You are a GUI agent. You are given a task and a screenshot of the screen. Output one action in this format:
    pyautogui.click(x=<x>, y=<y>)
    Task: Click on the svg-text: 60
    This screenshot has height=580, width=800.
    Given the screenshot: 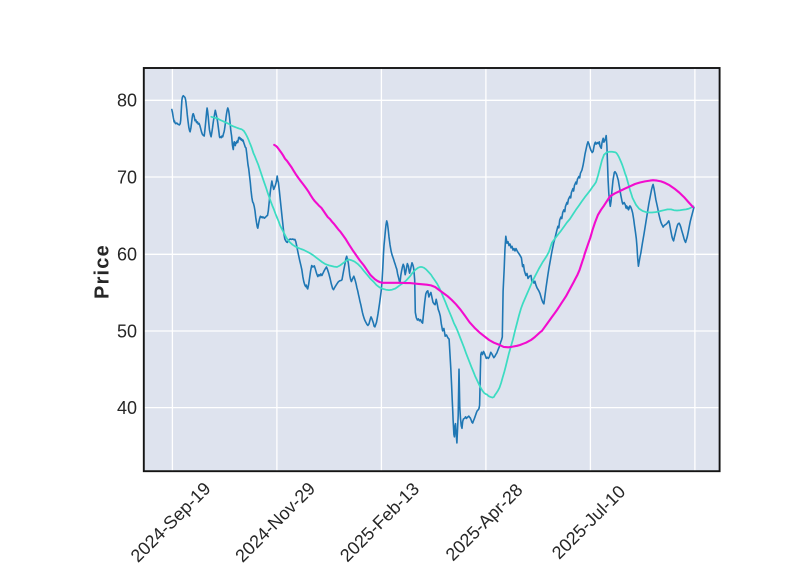 What is the action you would take?
    pyautogui.click(x=127, y=255)
    